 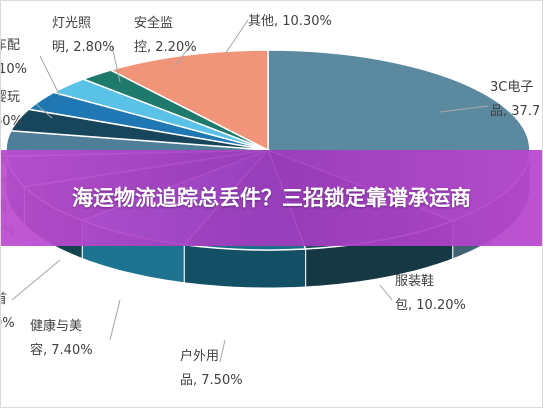 What do you see at coordinates (200, 356) in the screenshot?
I see `slice-label-line: 户外用` at bounding box center [200, 356].